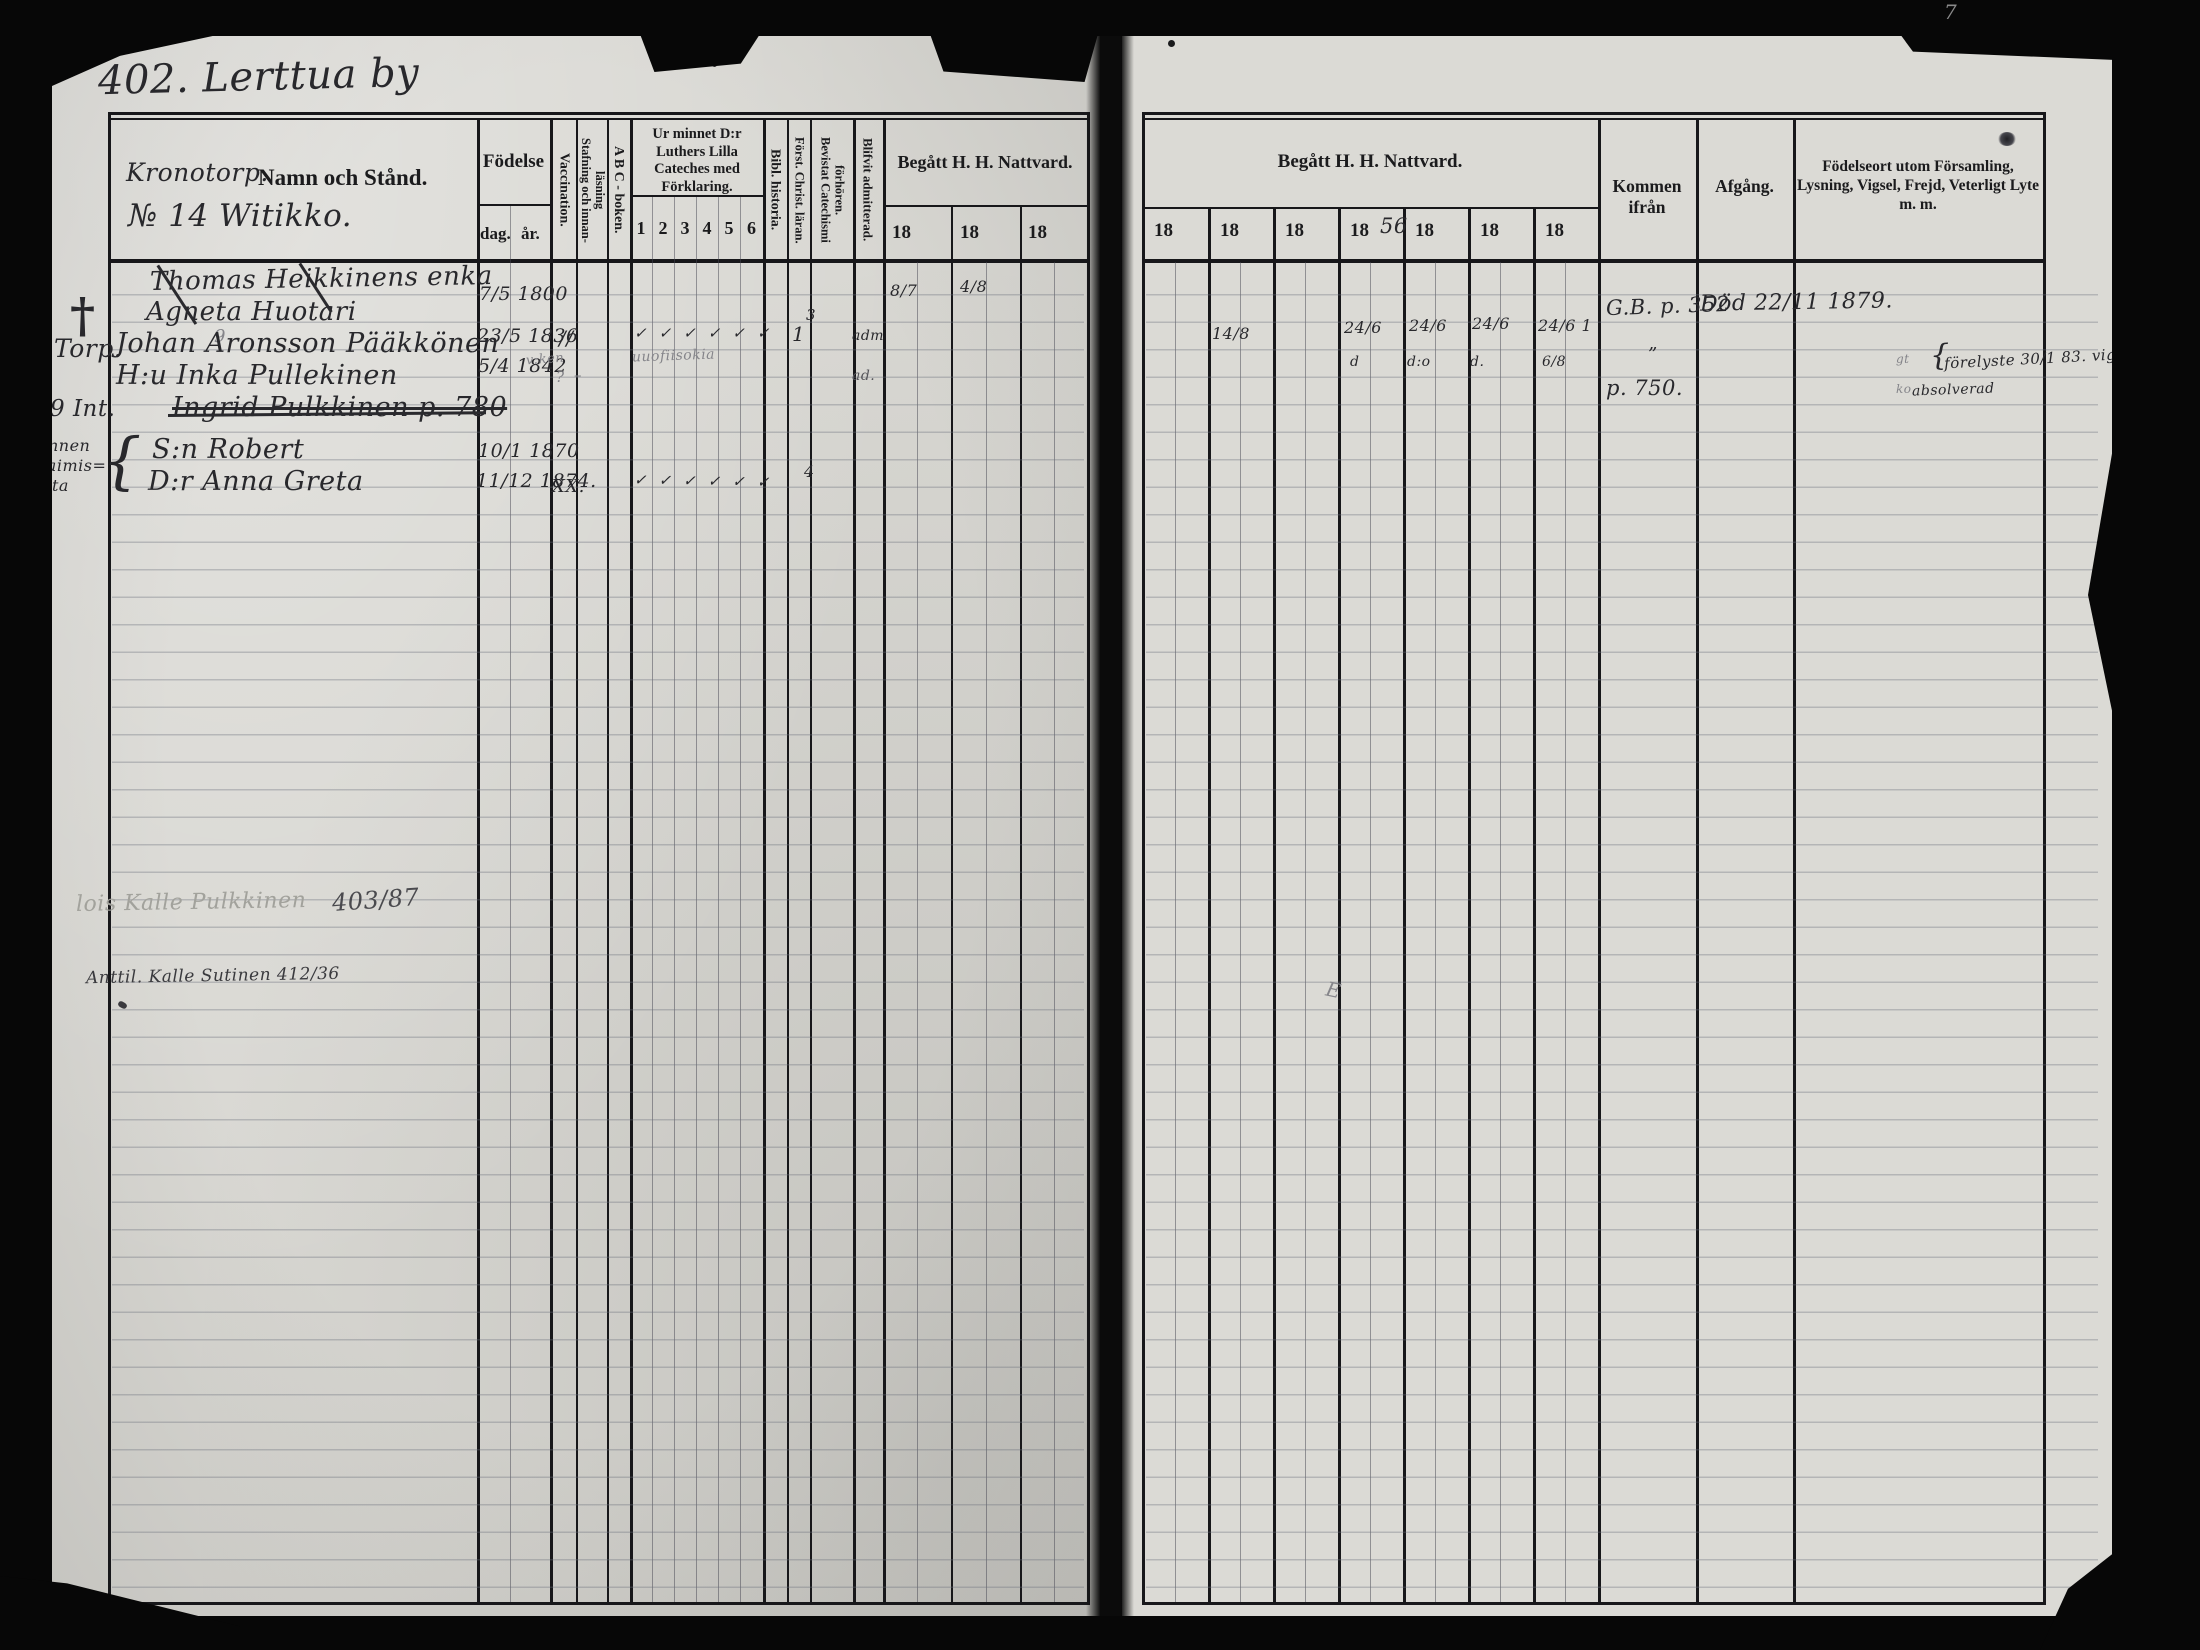 This screenshot has width=2200, height=1650. I want to click on cat-col-6: 6, so click(751, 228).